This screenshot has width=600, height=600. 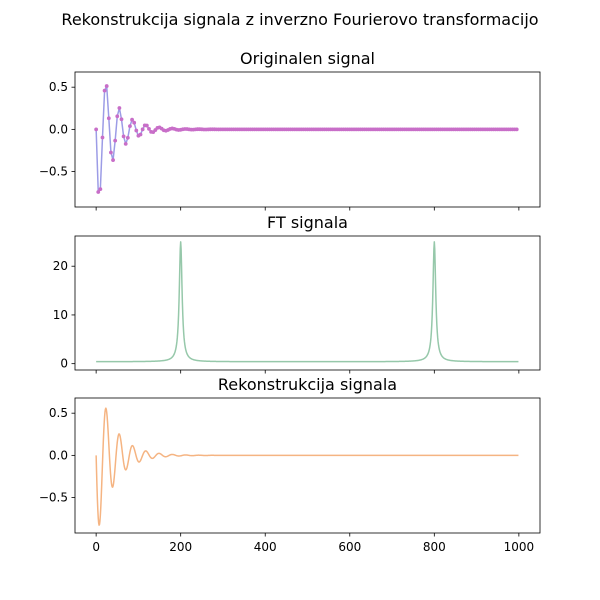 I want to click on chart-title: Originalen signal, so click(x=307, y=58).